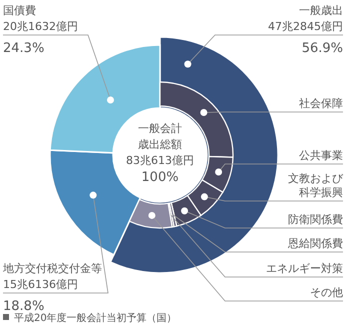  I want to click on data-label: 24.3%, so click(23, 48).